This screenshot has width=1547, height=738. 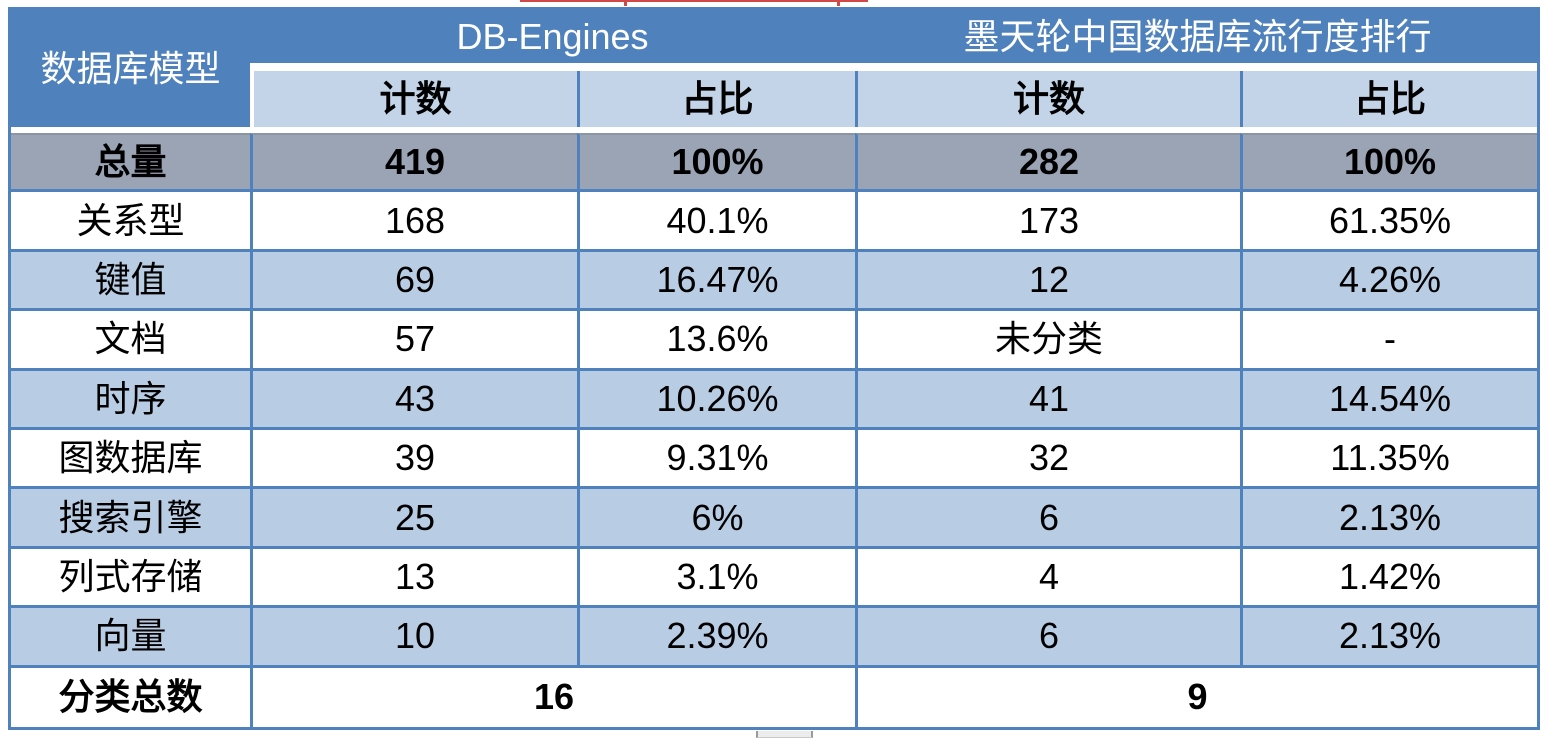 What do you see at coordinates (130, 163) in the screenshot?
I see `row-label-total: 总量` at bounding box center [130, 163].